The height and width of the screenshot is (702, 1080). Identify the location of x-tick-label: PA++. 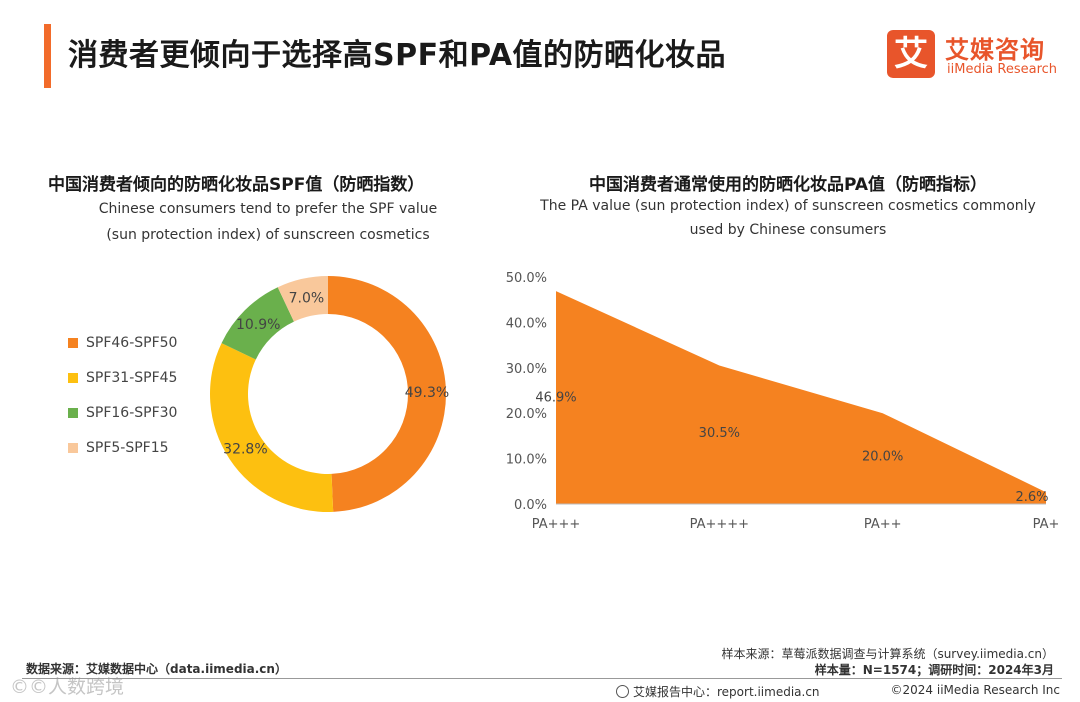
(883, 524).